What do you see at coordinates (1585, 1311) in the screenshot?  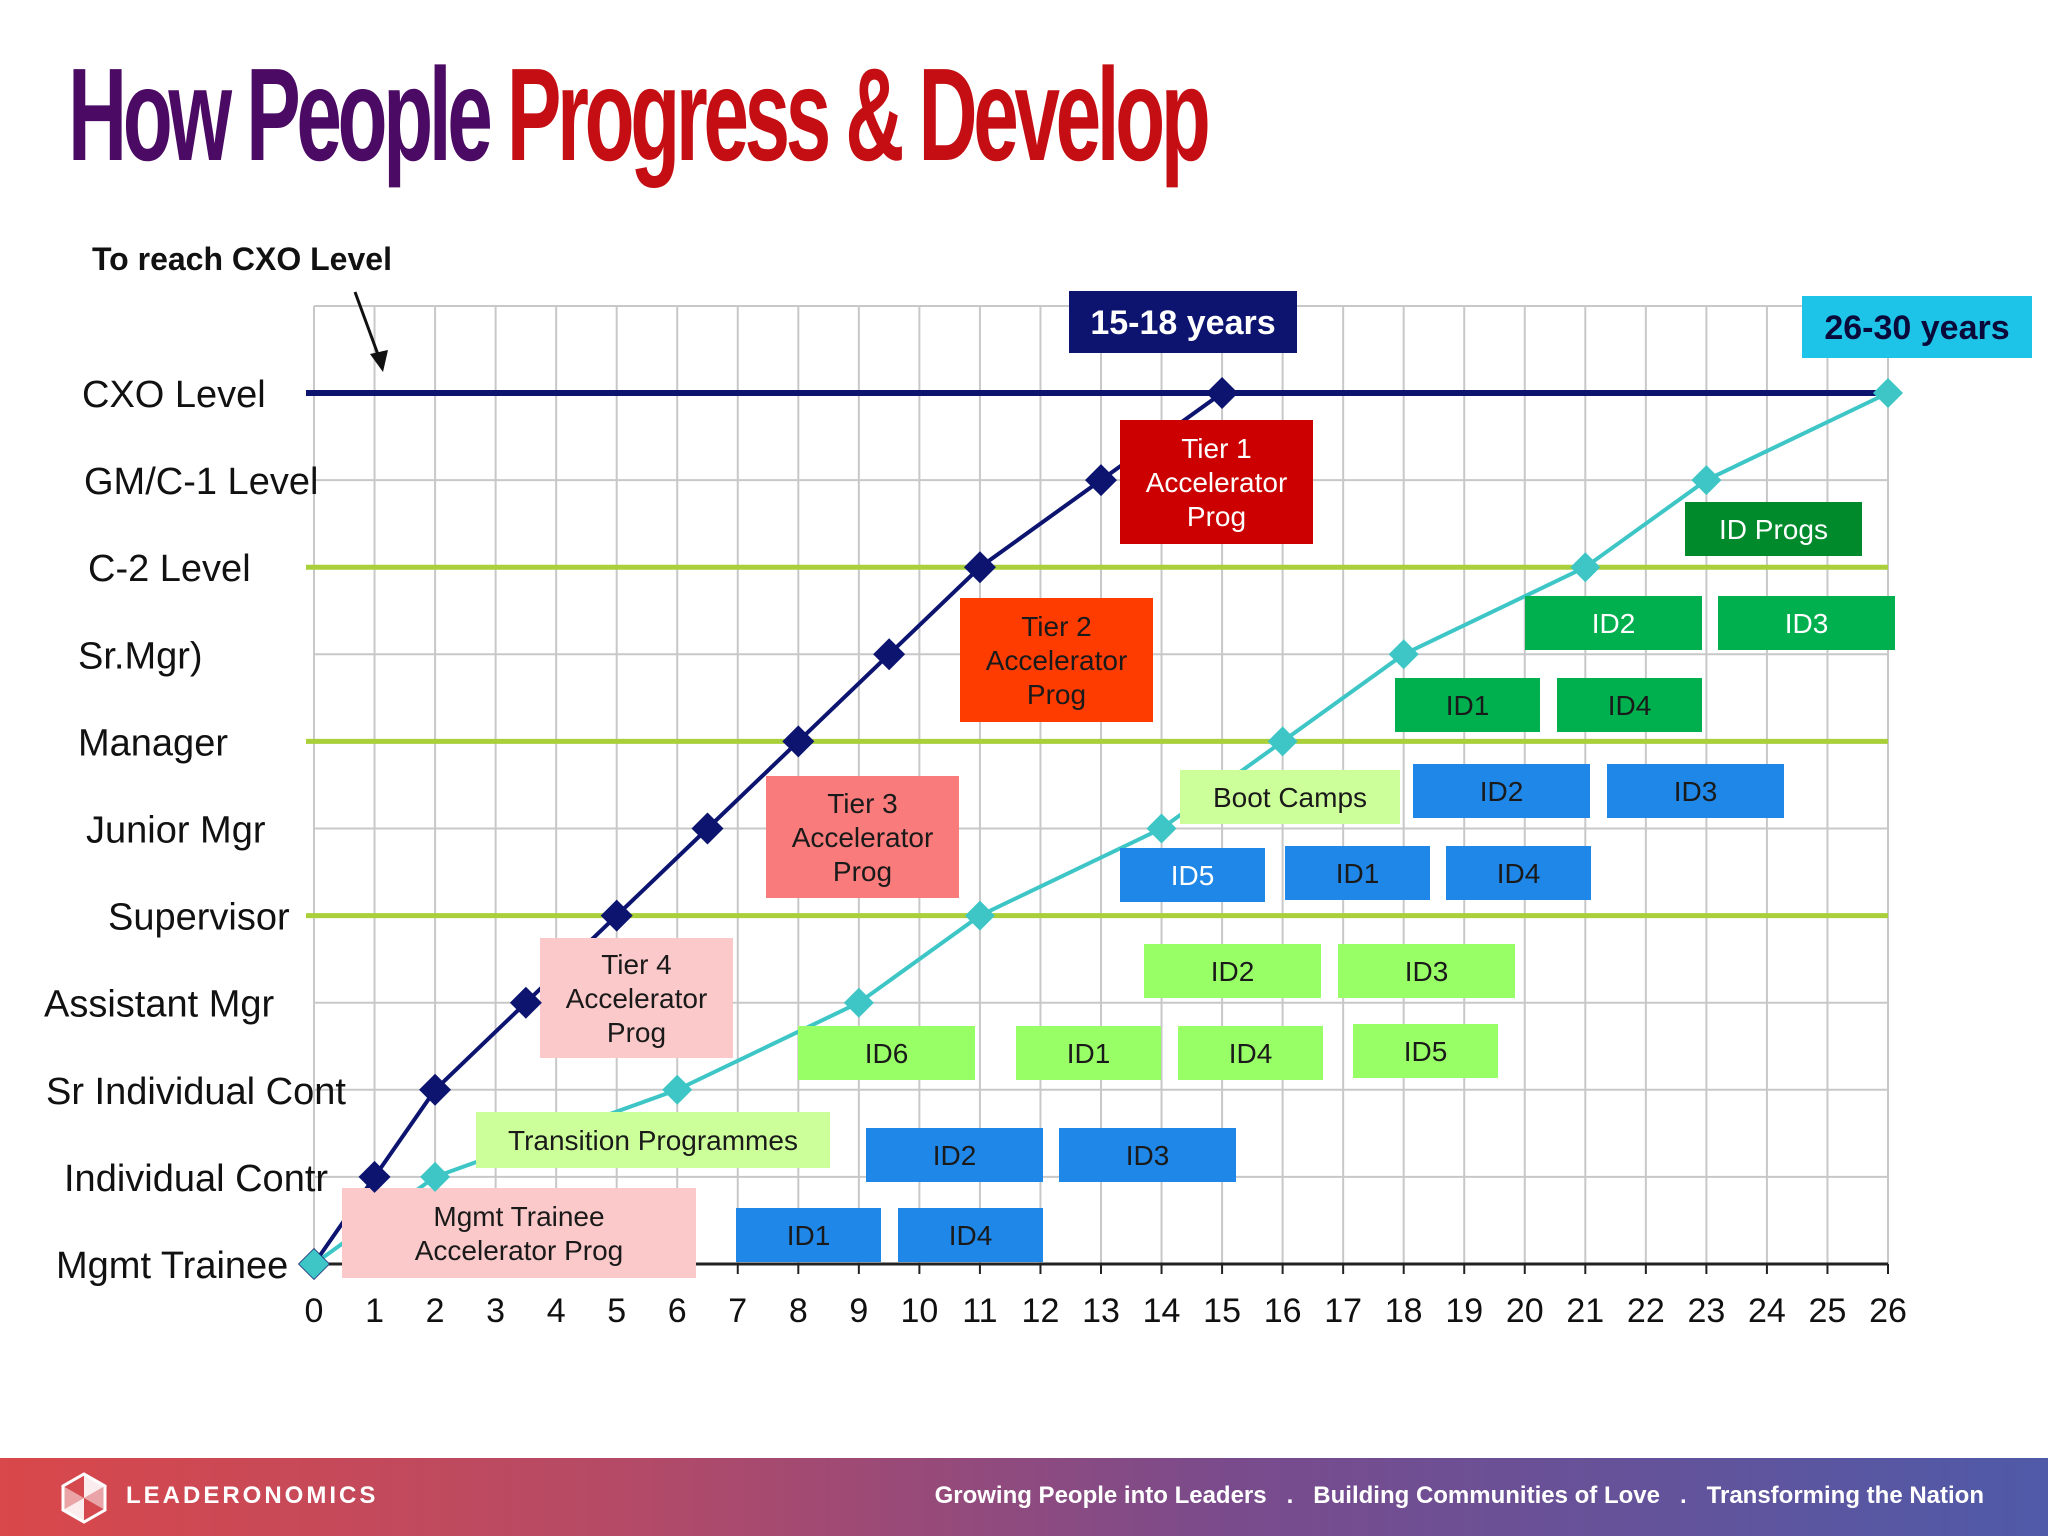 I see `x-tick-label: 21` at bounding box center [1585, 1311].